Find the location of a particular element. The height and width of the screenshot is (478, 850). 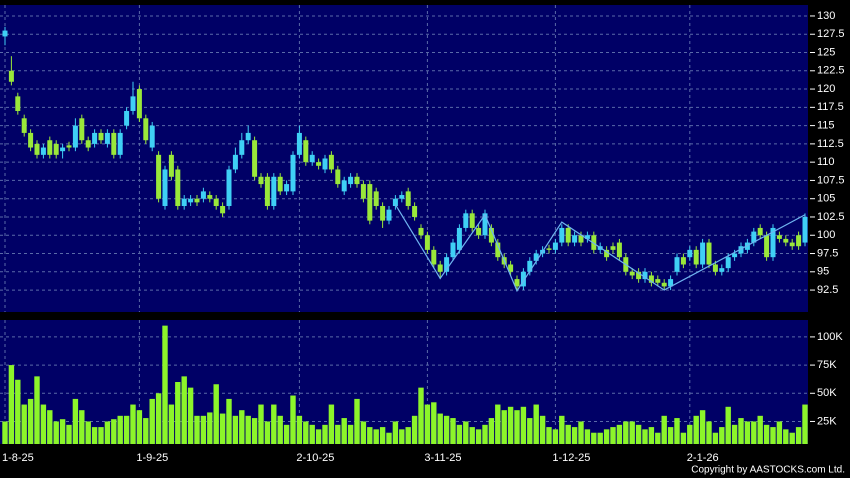

y-tick-label: 25K is located at coordinates (827, 421).